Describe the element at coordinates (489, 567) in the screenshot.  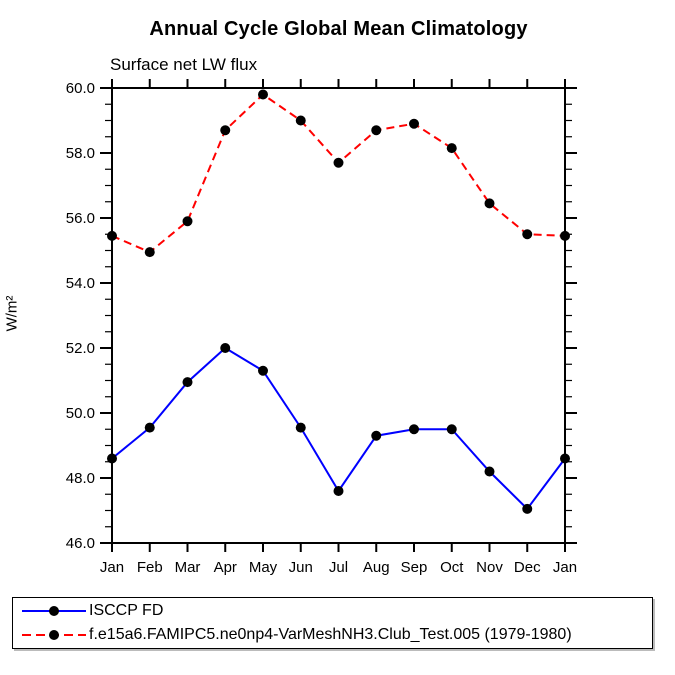
I see `x-tick-label: Nov` at that location.